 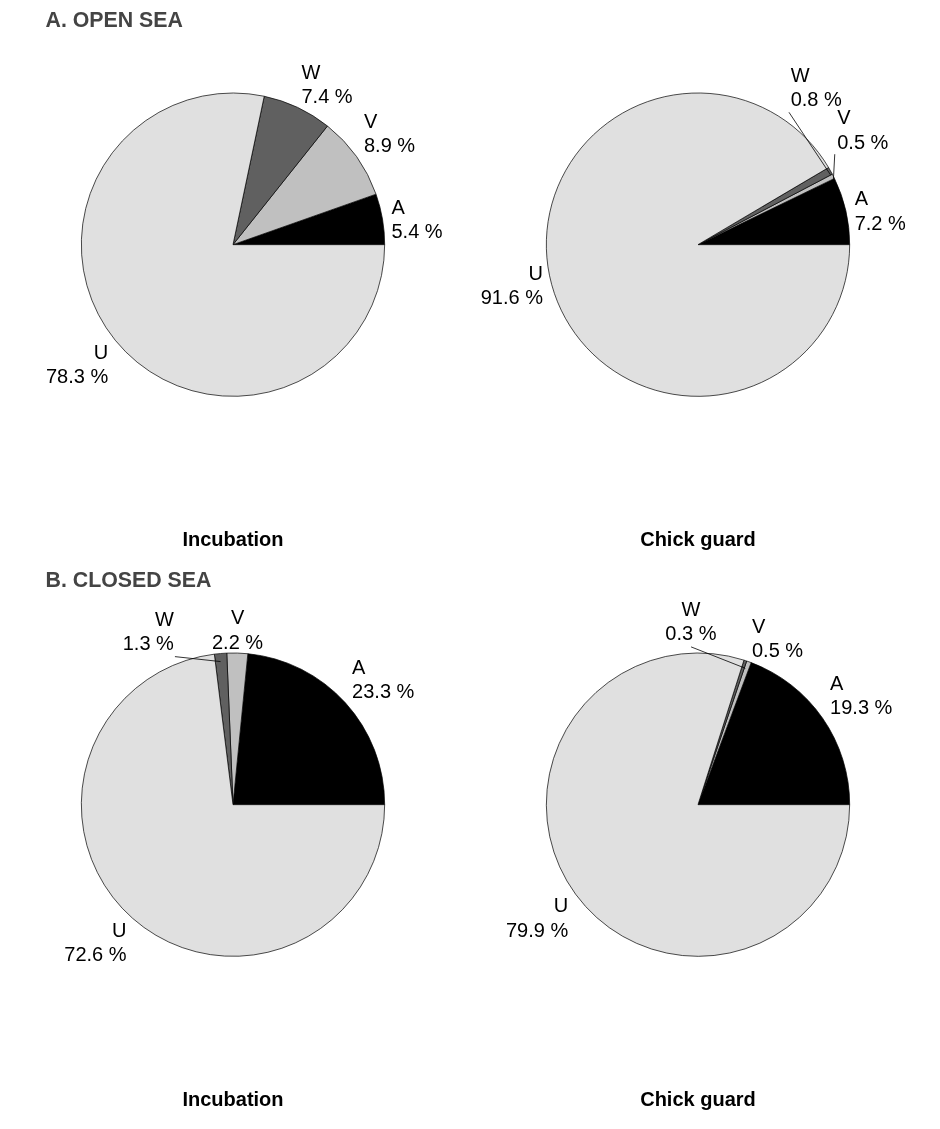 I want to click on data-label: 91.6 %, so click(x=512, y=296).